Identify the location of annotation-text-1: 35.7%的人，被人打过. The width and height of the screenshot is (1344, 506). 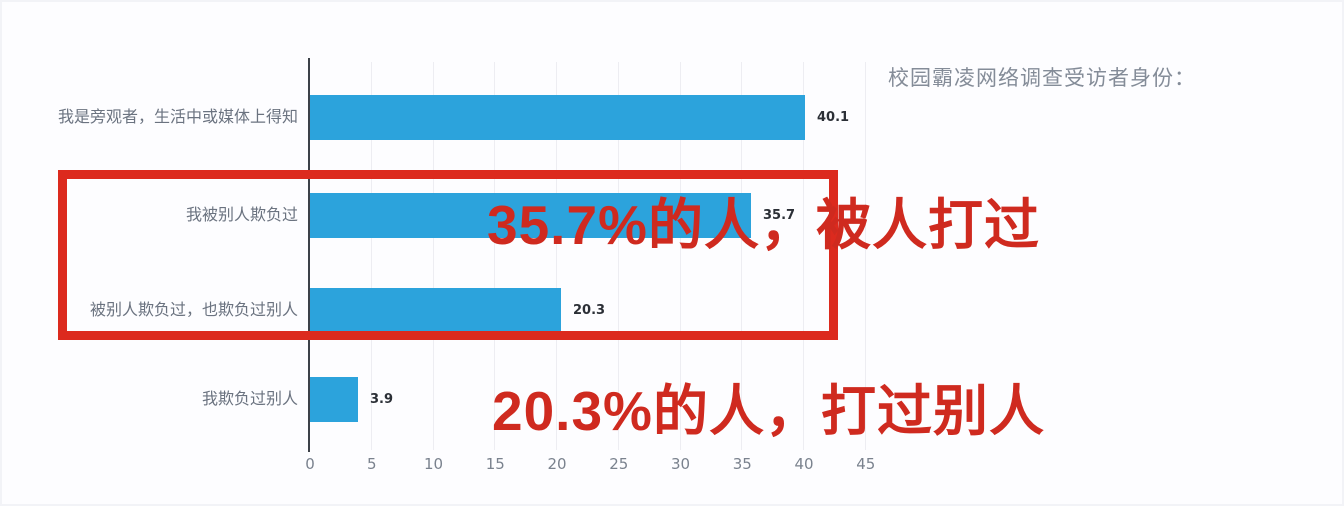
(763, 225).